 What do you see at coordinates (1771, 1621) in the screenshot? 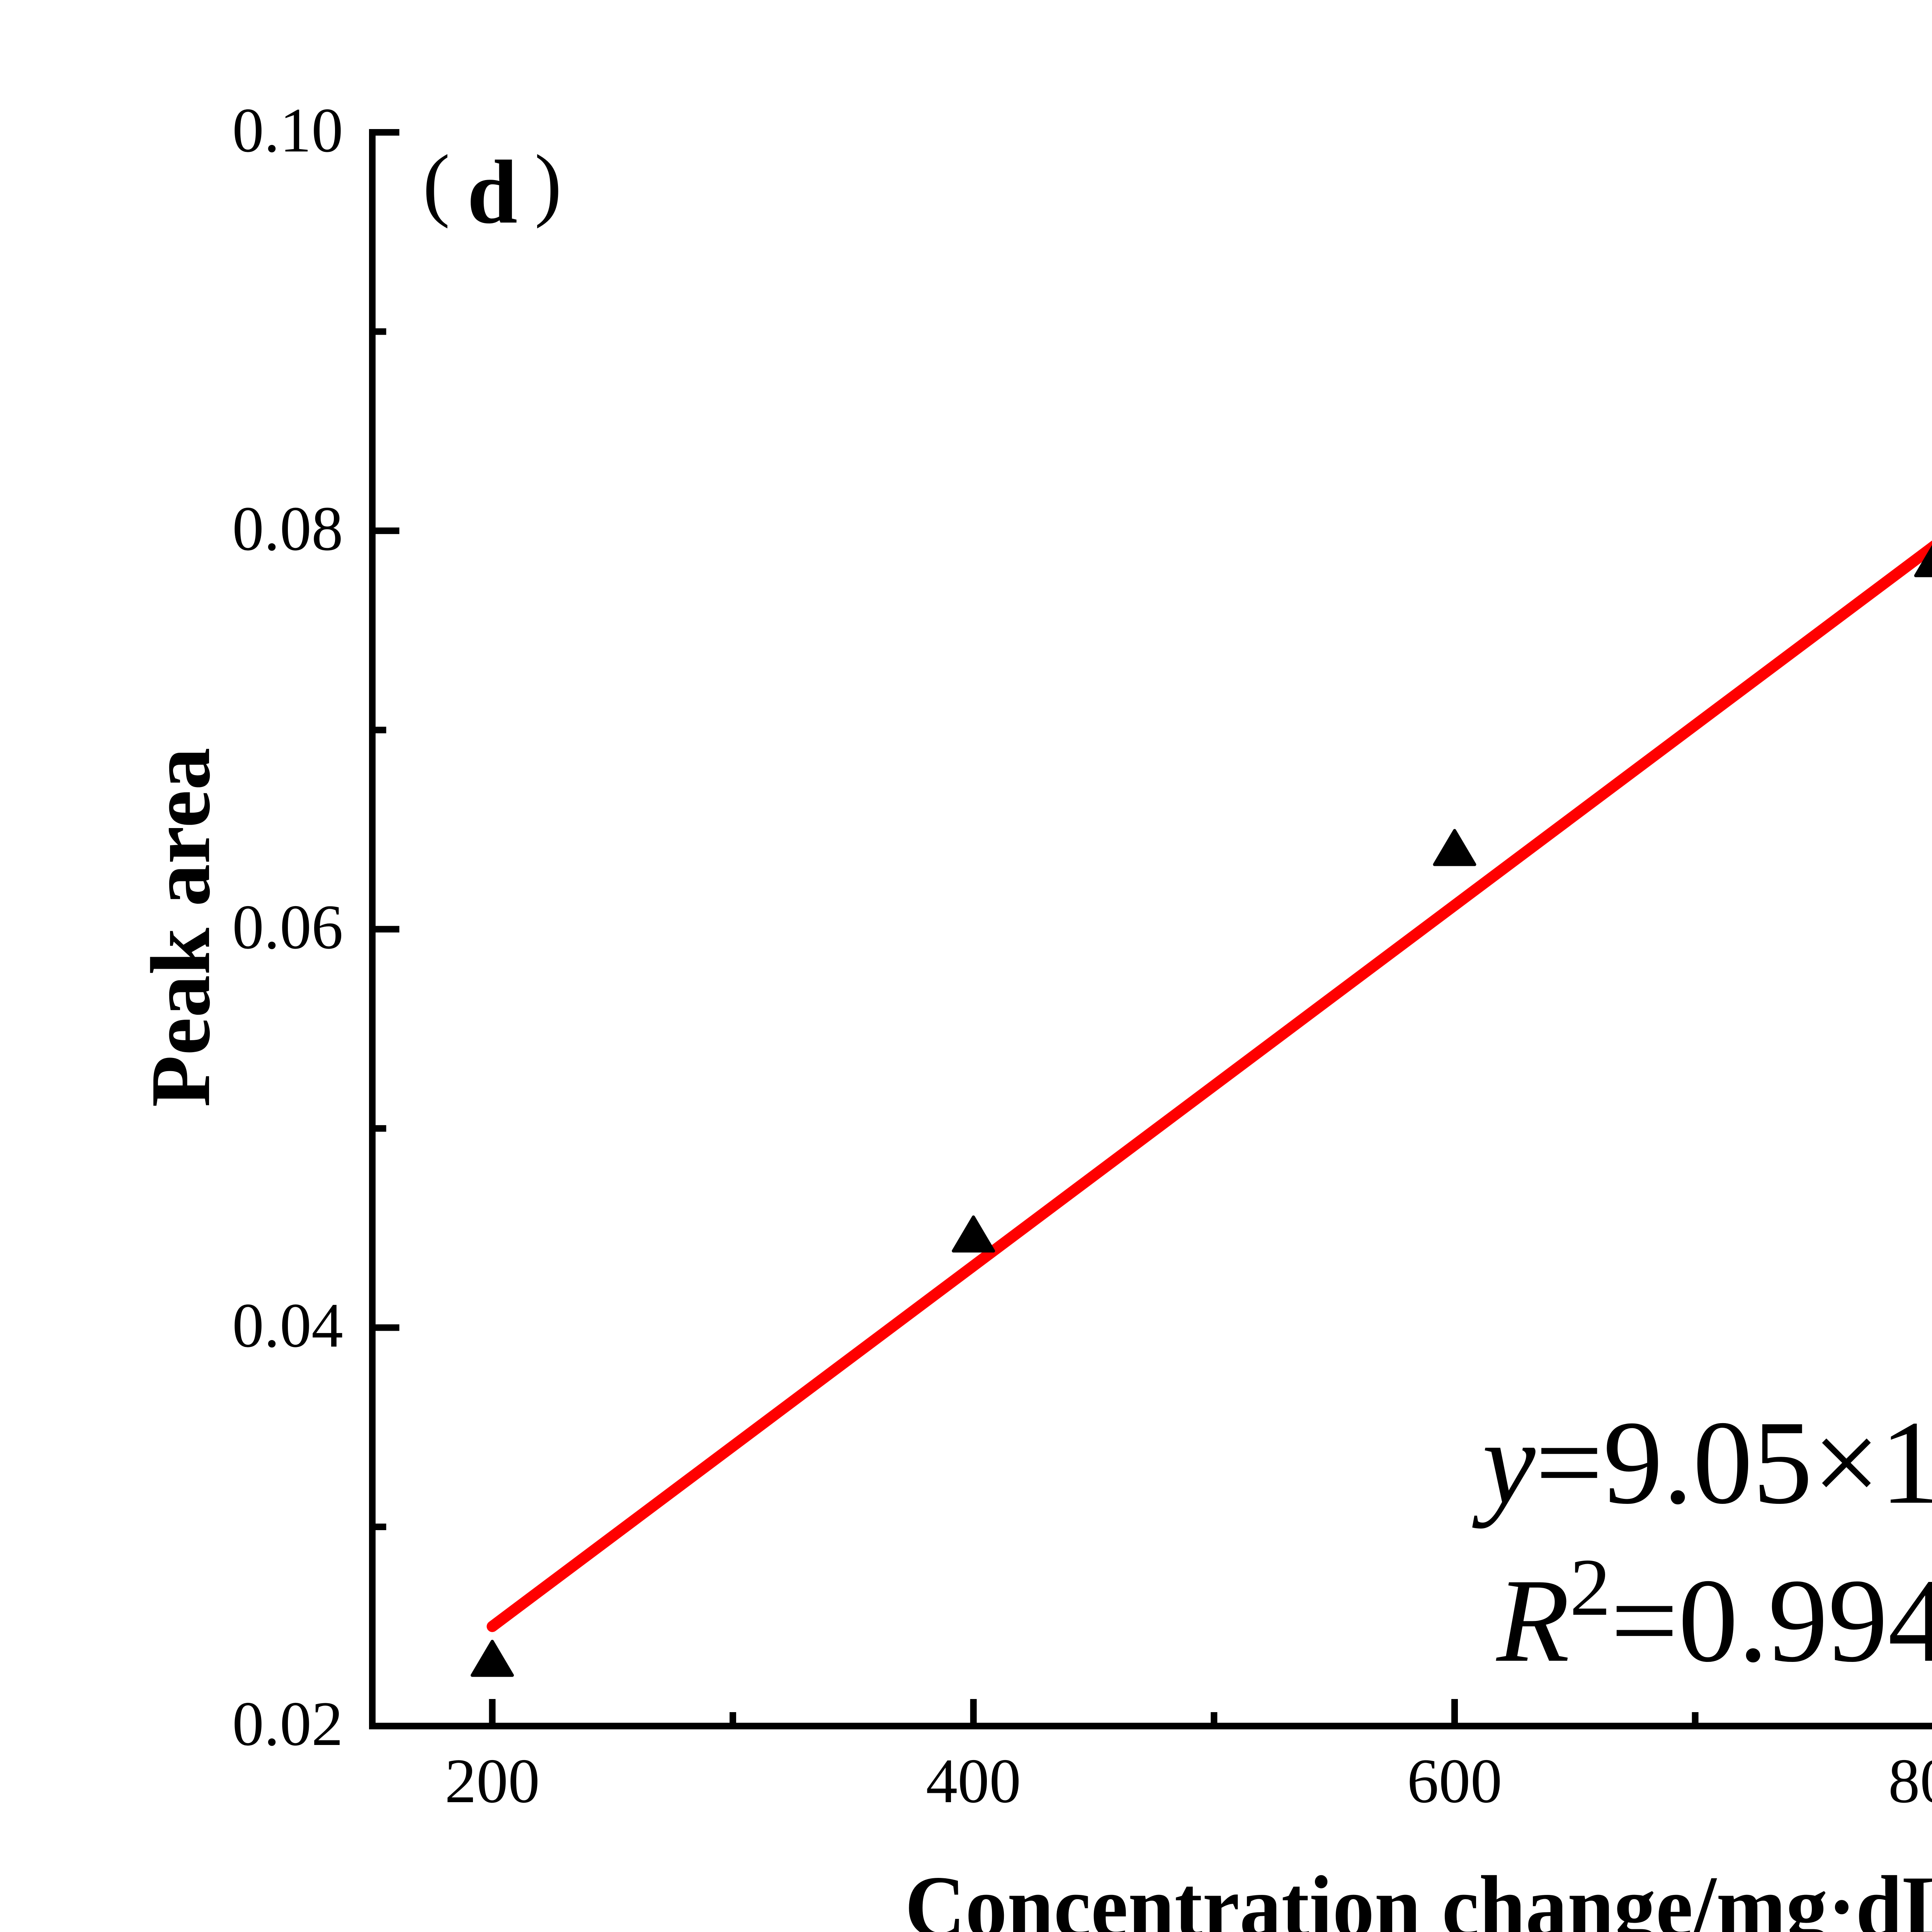
I see `annotation-segment: =0.9944` at bounding box center [1771, 1621].